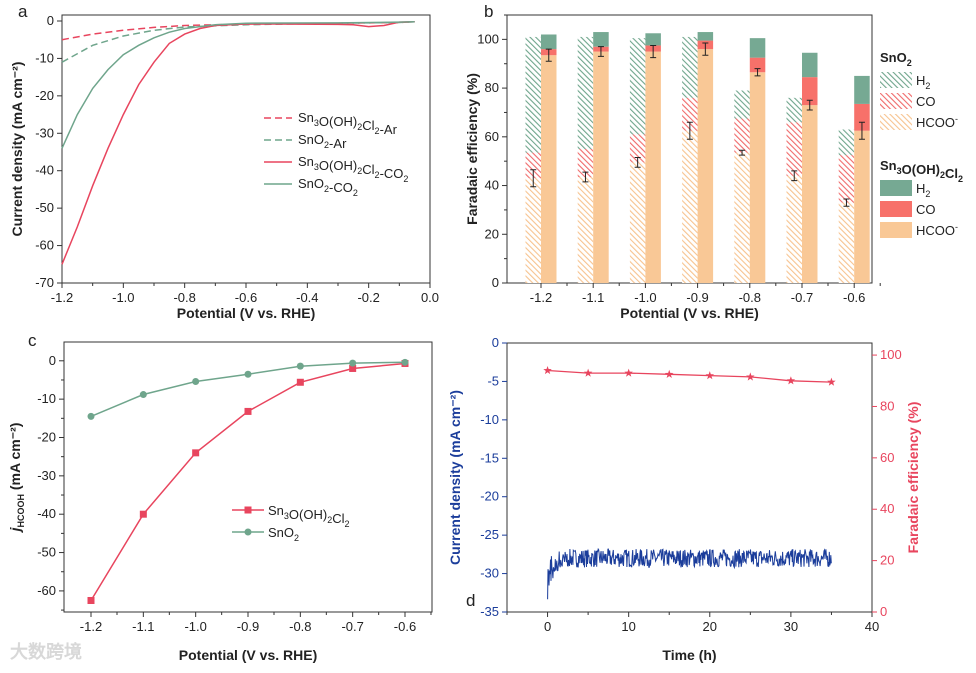 This screenshot has height=673, width=976. Describe the element at coordinates (791, 626) in the screenshot. I see `x-tick-label: 30` at that location.